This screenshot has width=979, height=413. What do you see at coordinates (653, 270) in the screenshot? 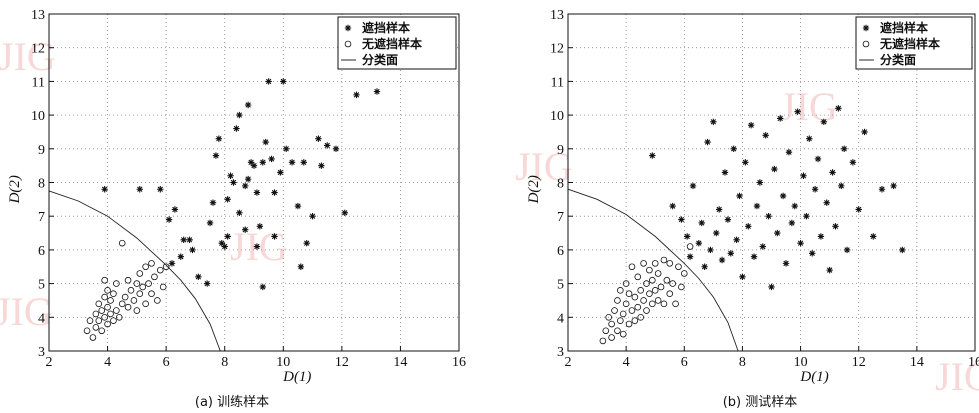
I see `boundary-curve` at bounding box center [653, 270].